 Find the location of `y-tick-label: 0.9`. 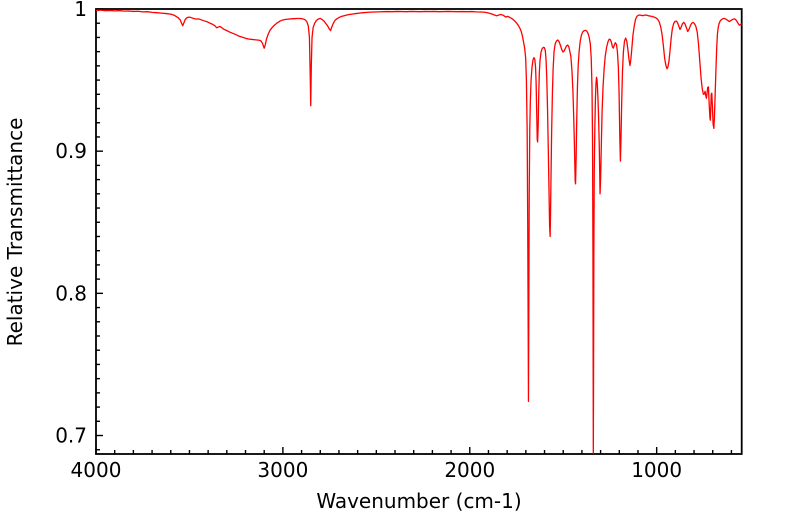

y-tick-label: 0.9 is located at coordinates (71, 151).